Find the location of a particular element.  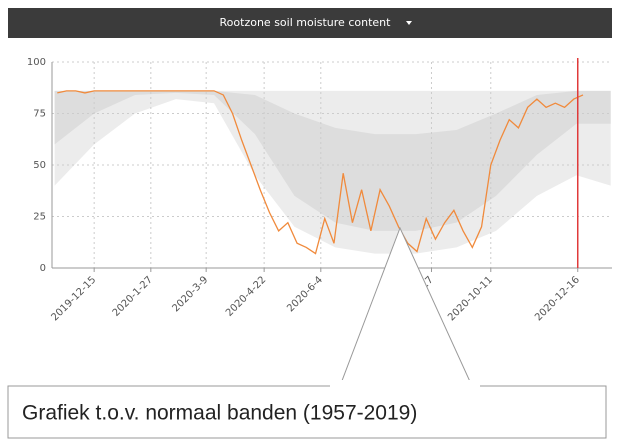

chart-title: Rootzone soil moisture content is located at coordinates (306, 22).